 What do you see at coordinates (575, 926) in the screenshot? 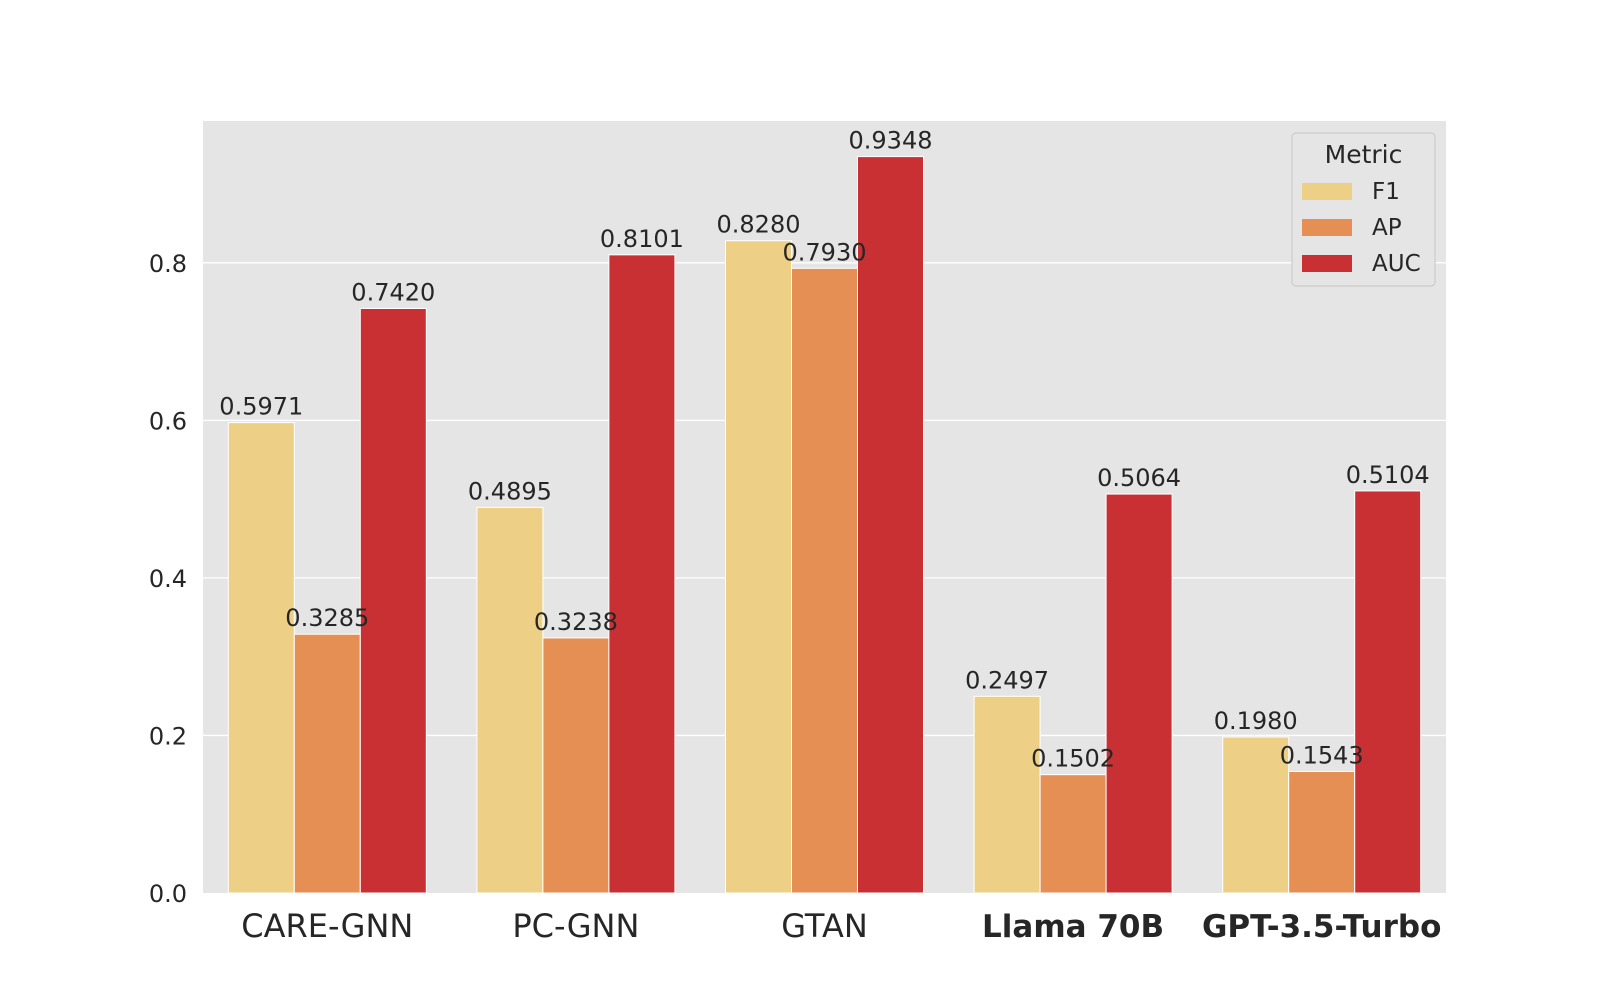
I see `x-tick-label: PC-GNN` at bounding box center [575, 926].